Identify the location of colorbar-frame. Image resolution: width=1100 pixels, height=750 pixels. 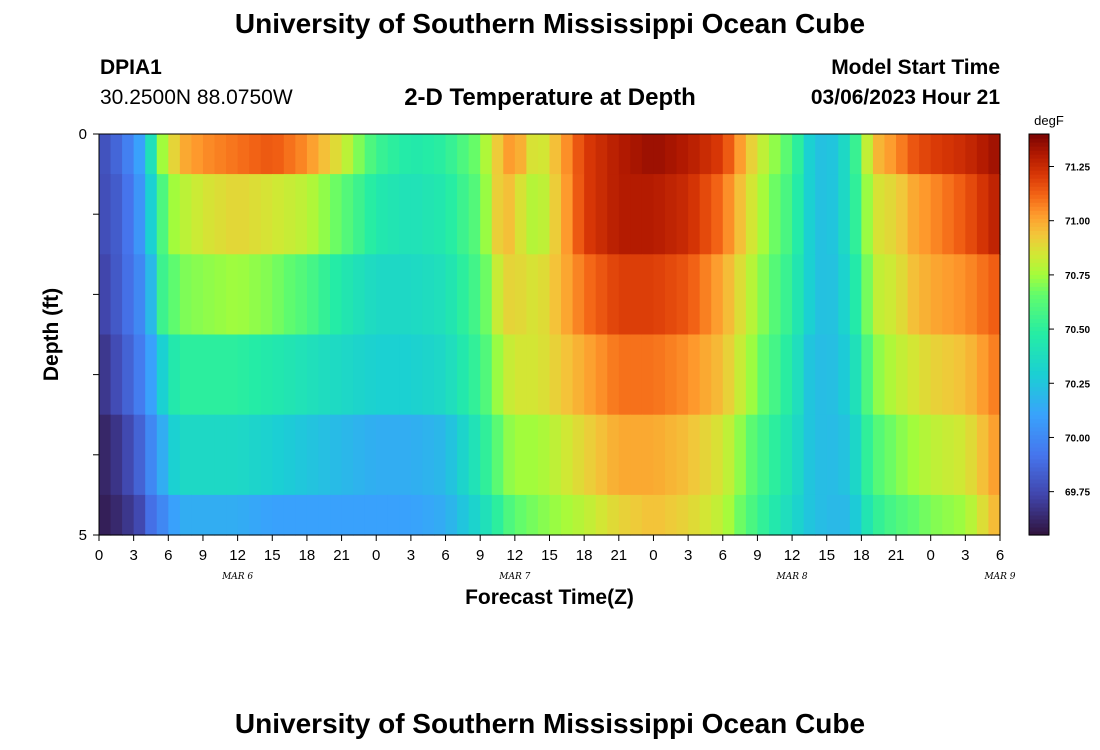
(1039, 334).